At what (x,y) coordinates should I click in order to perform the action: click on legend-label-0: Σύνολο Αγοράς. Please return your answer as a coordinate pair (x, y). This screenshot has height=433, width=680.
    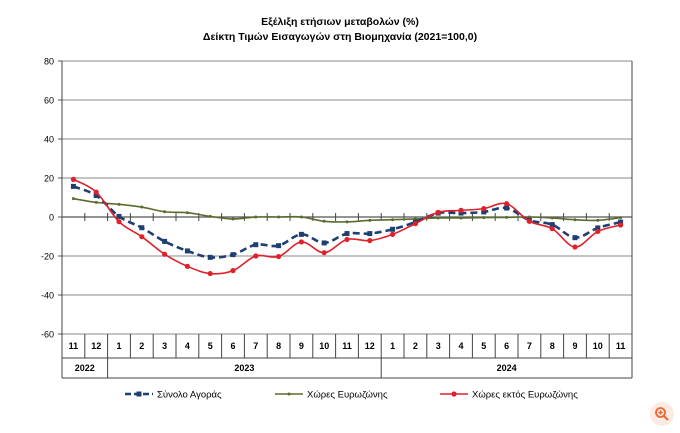
    Looking at the image, I should click on (189, 395).